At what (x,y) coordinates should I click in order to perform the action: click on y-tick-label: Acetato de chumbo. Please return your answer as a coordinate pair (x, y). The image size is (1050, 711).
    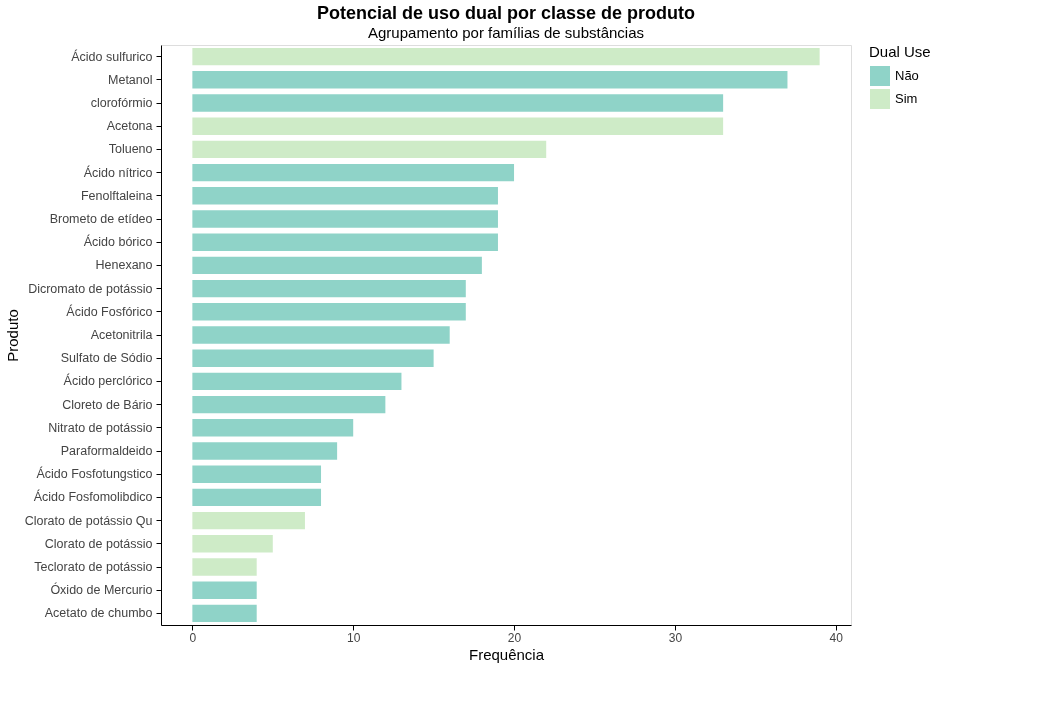
    Looking at the image, I should click on (98, 613).